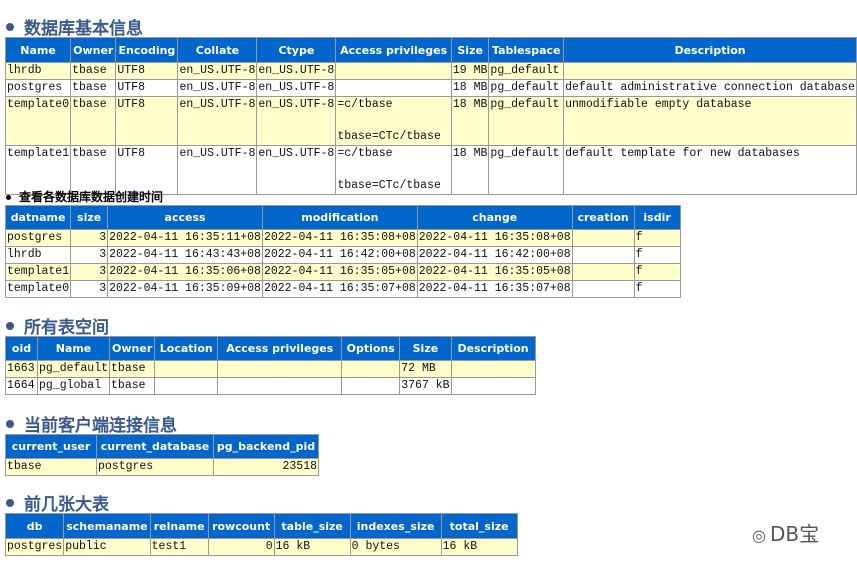  What do you see at coordinates (526, 50) in the screenshot?
I see `column-header: Tablespace` at bounding box center [526, 50].